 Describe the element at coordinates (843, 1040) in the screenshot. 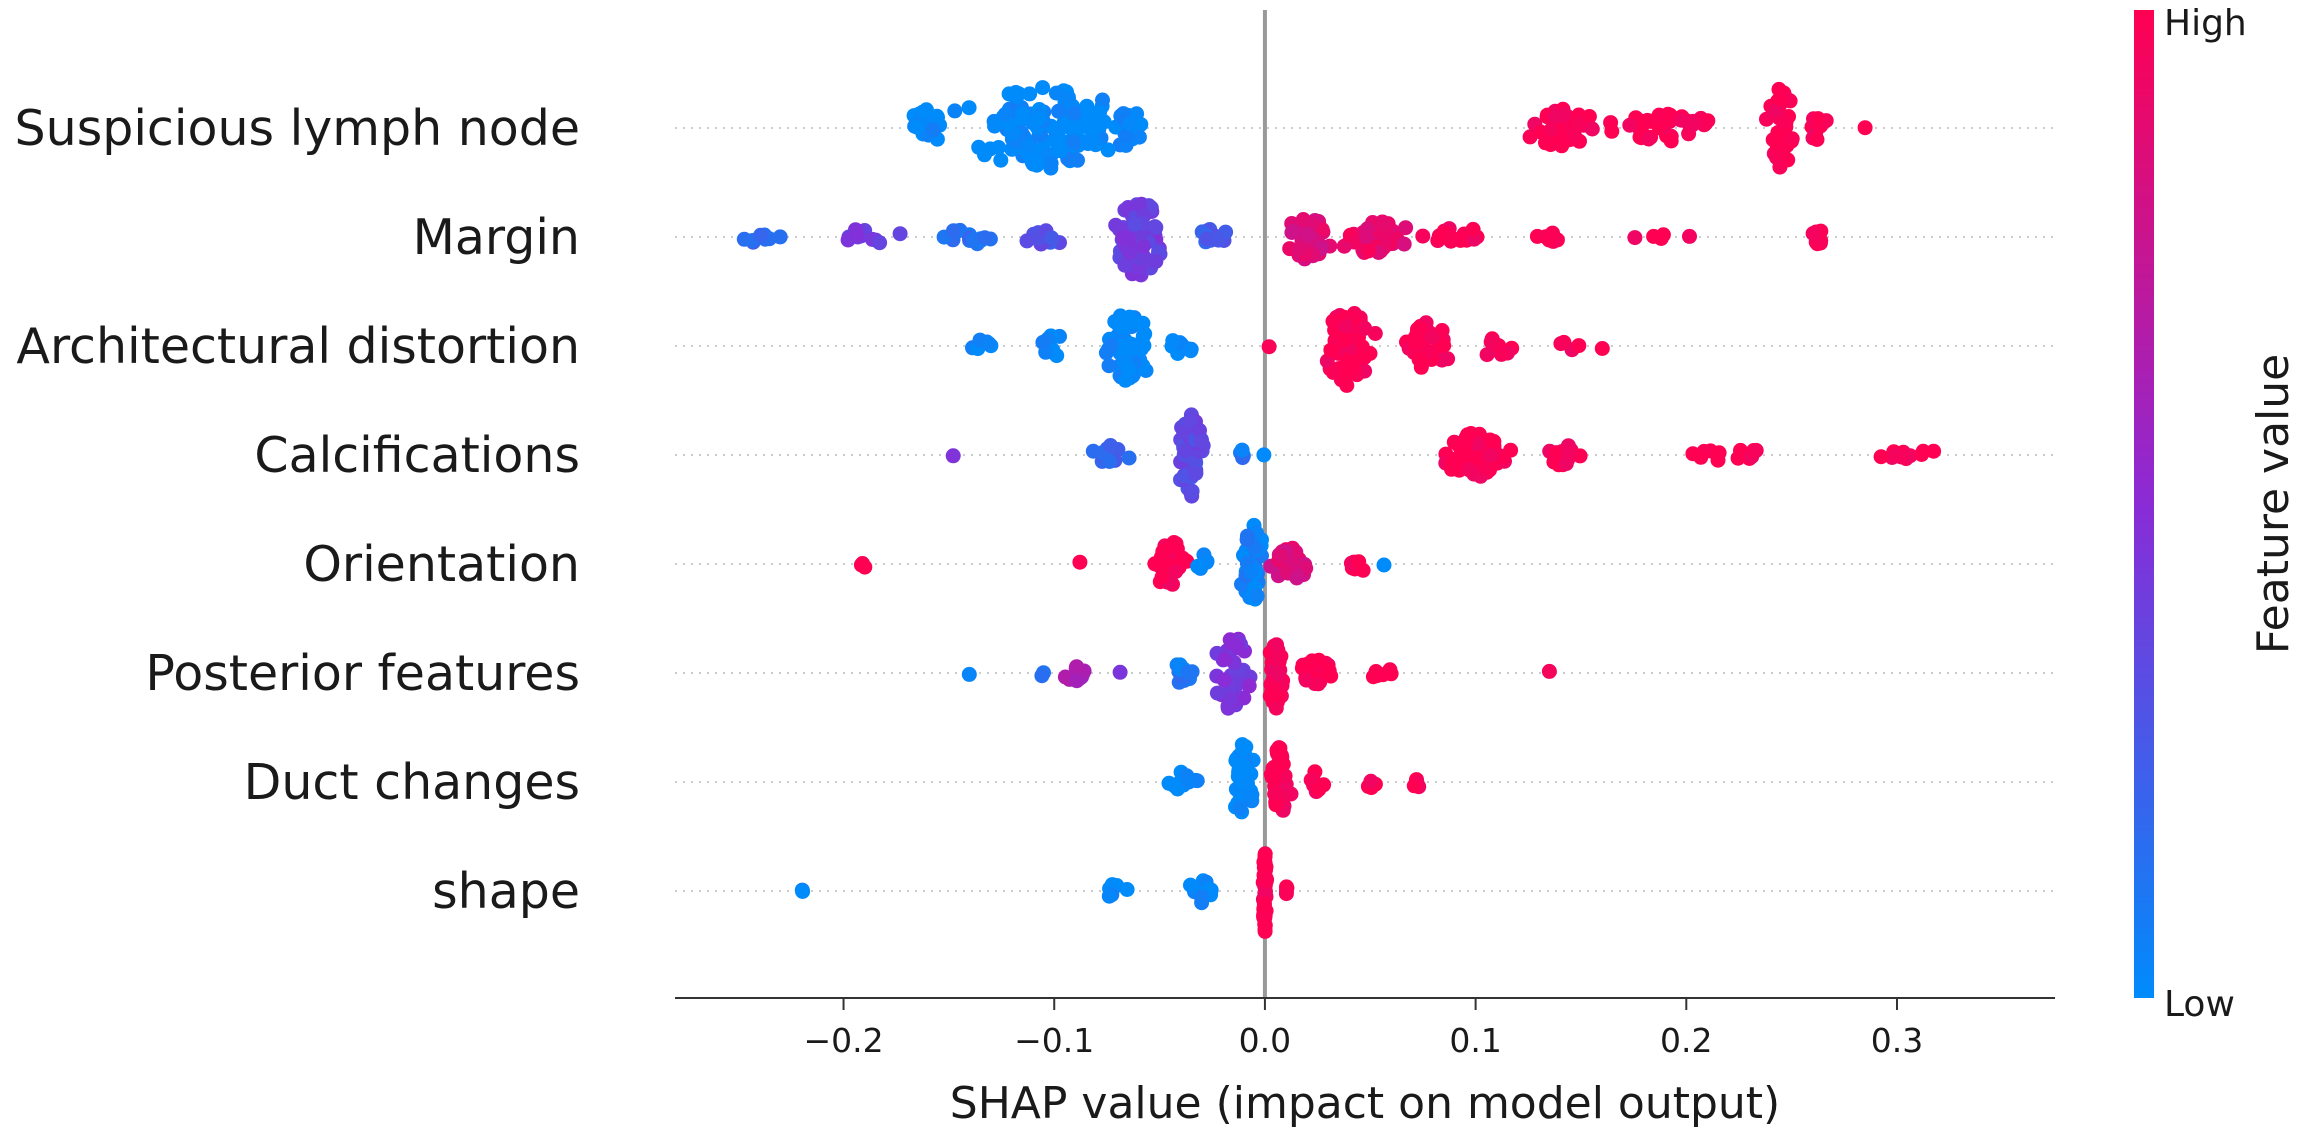

I see `x-tick-label: −0.2` at that location.